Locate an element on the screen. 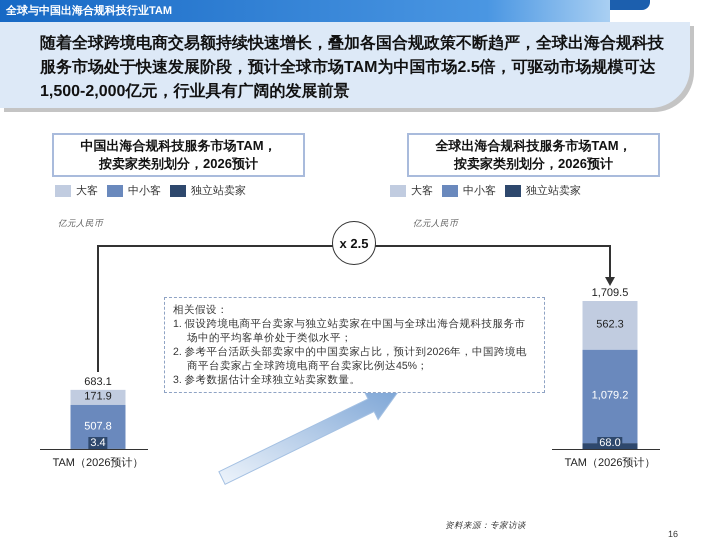 This screenshot has width=710, height=548. text: 相关假设： is located at coordinates (201, 310).